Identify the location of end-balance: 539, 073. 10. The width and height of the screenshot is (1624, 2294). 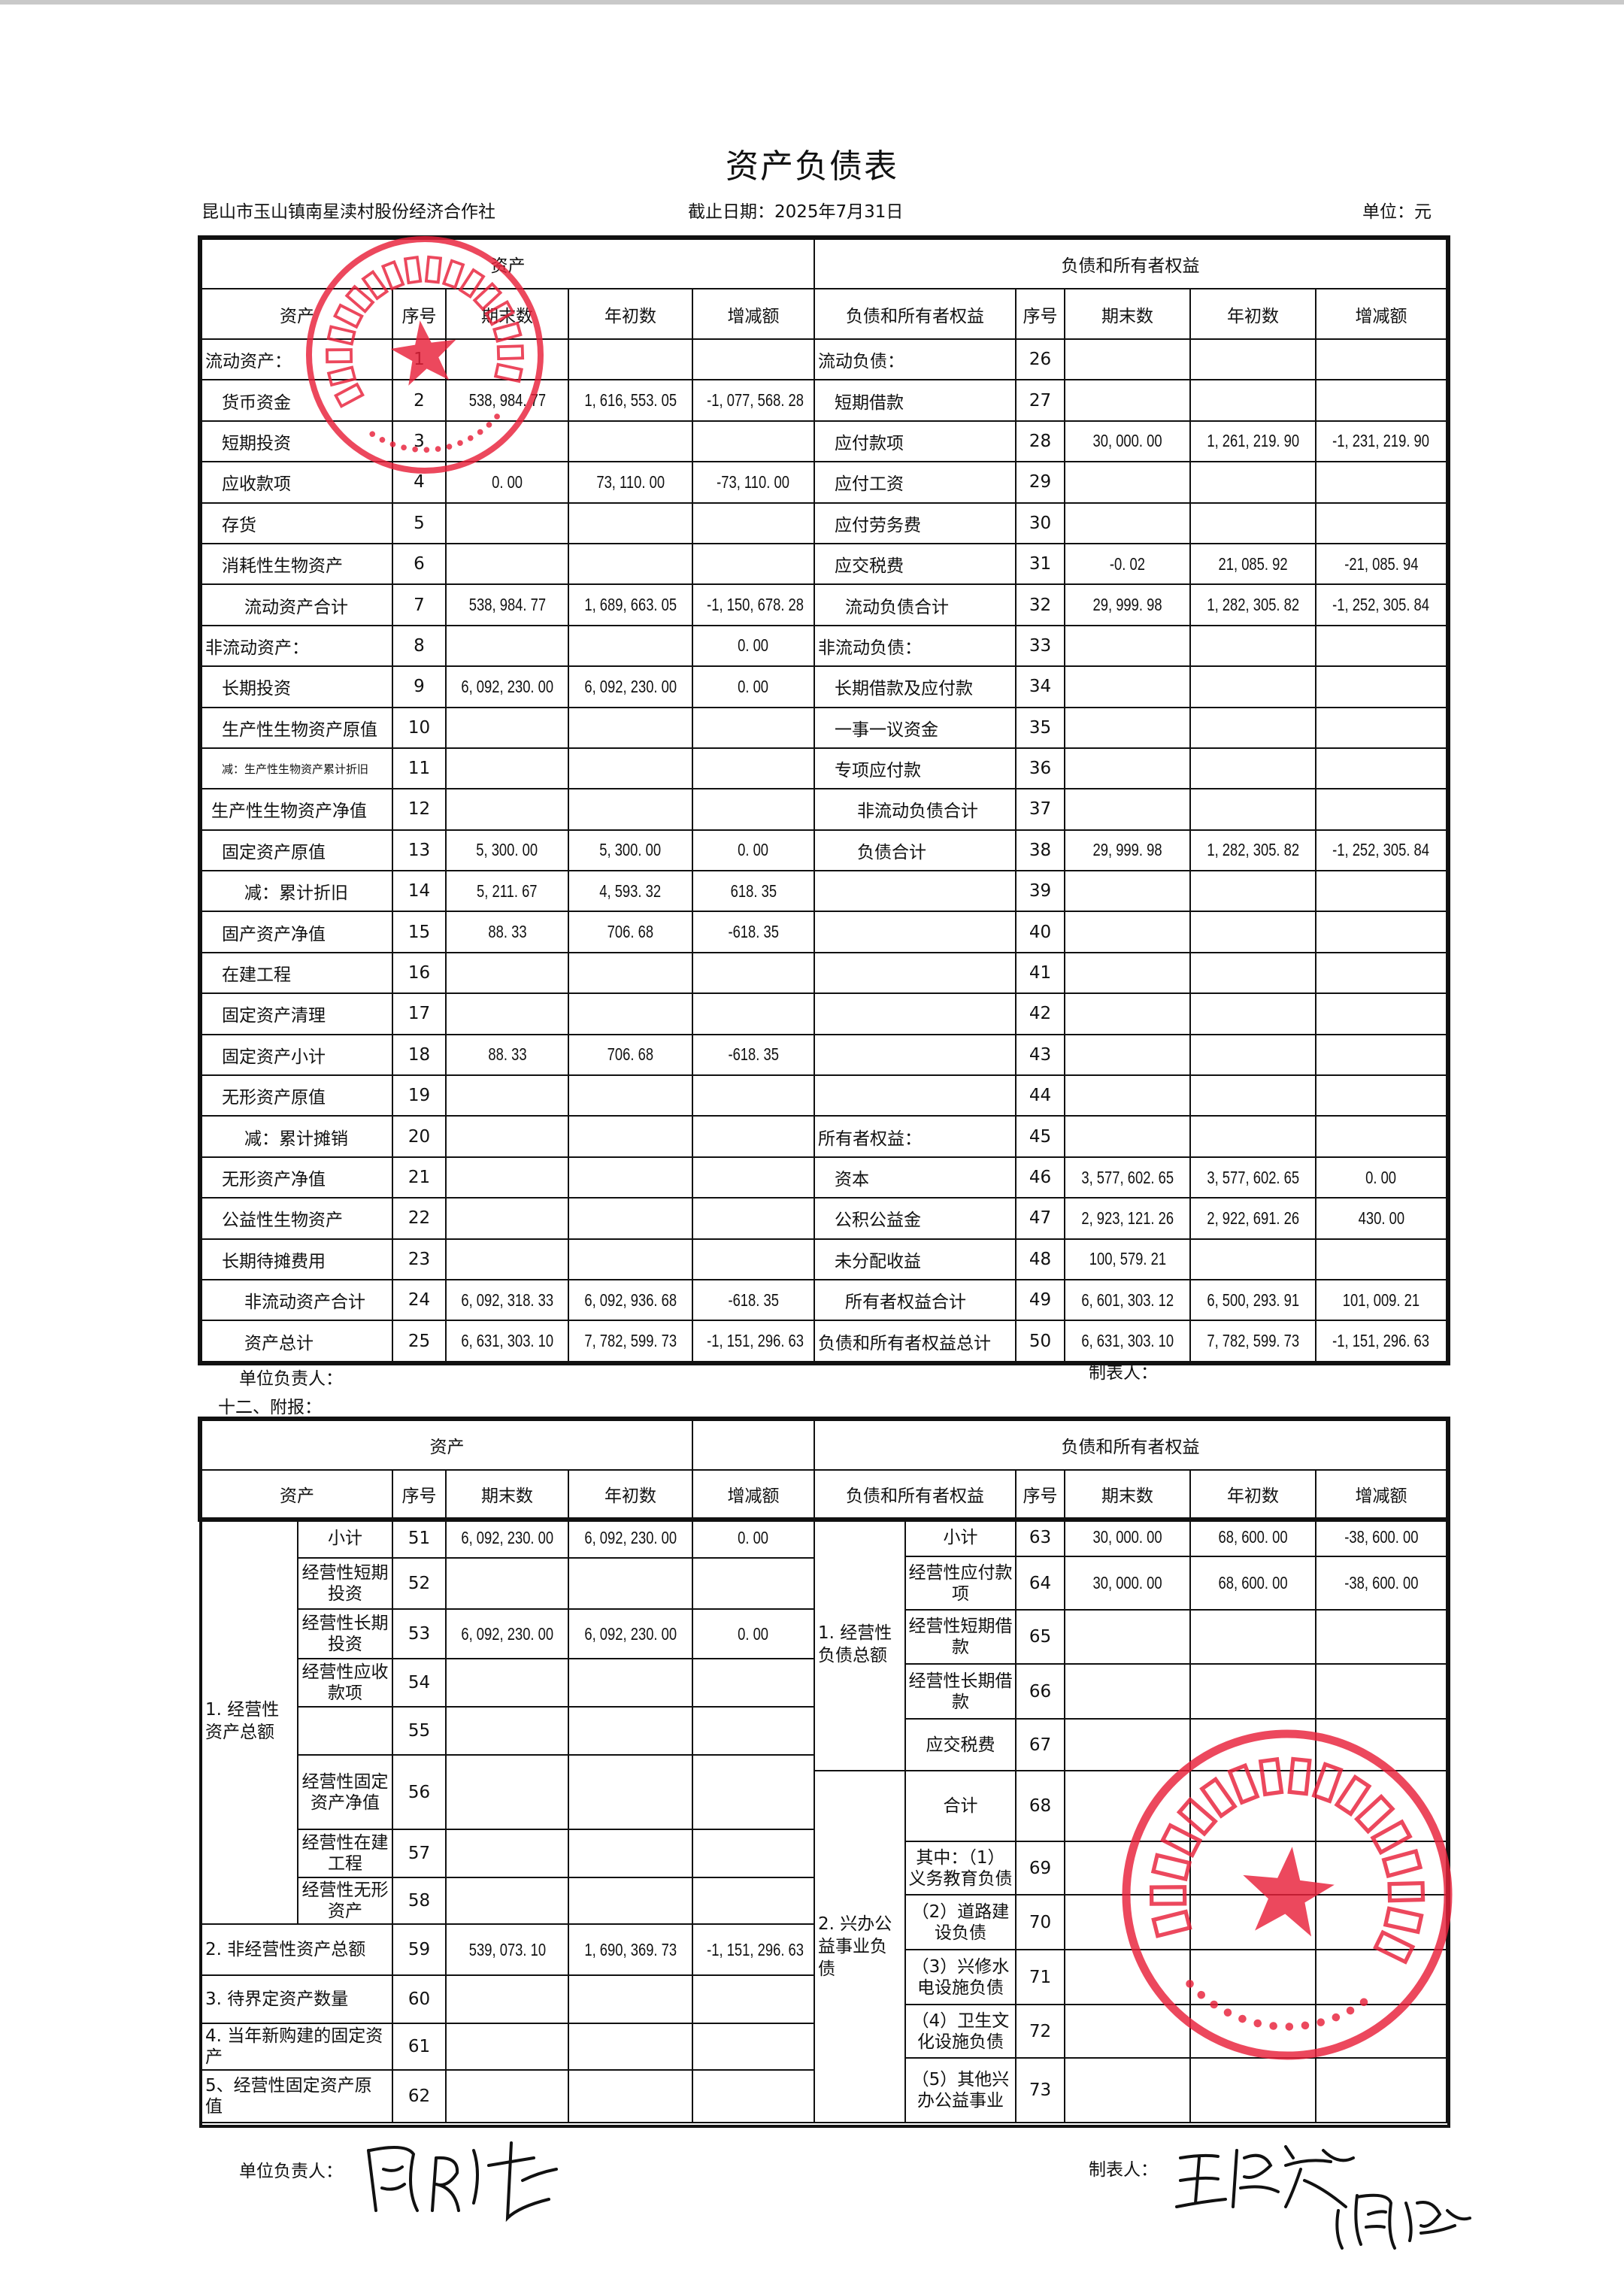
(507, 1949).